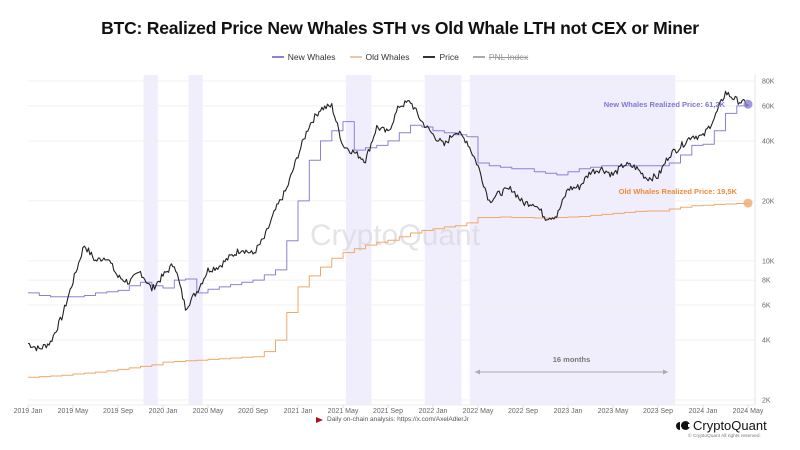 The width and height of the screenshot is (800, 450). I want to click on x-tick-label: 2024 Jan, so click(703, 411).